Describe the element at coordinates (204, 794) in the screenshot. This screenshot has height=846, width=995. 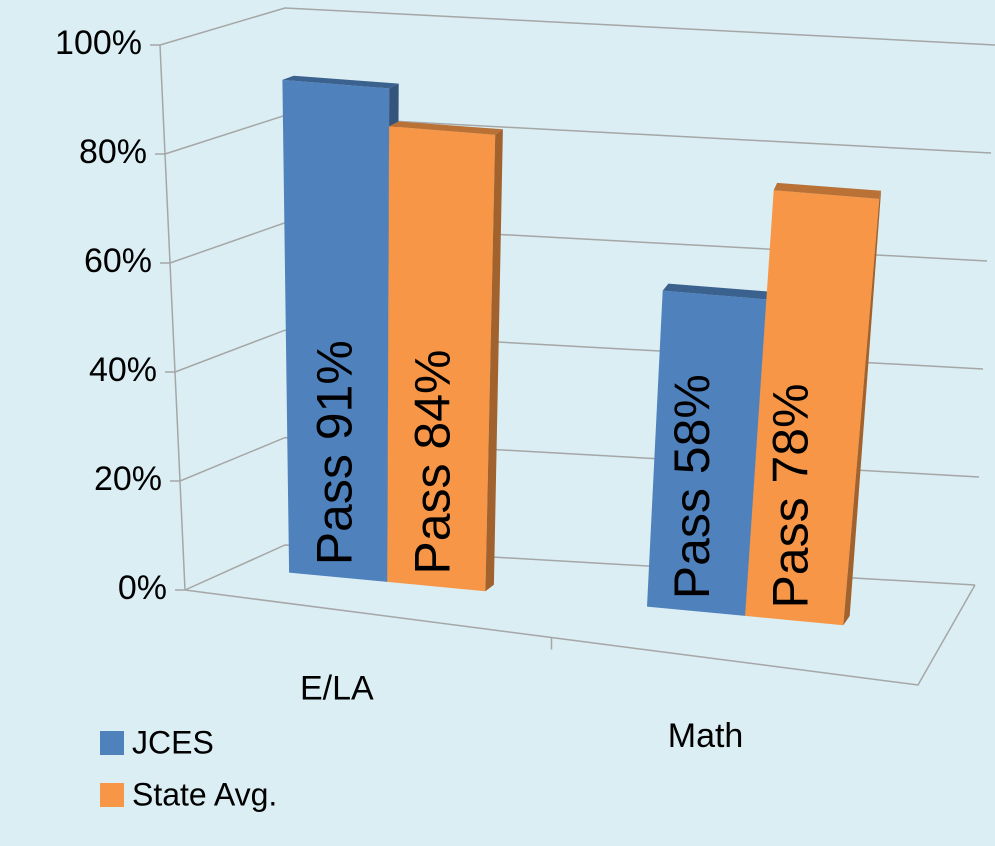
I see `legend-label: State Avg.` at that location.